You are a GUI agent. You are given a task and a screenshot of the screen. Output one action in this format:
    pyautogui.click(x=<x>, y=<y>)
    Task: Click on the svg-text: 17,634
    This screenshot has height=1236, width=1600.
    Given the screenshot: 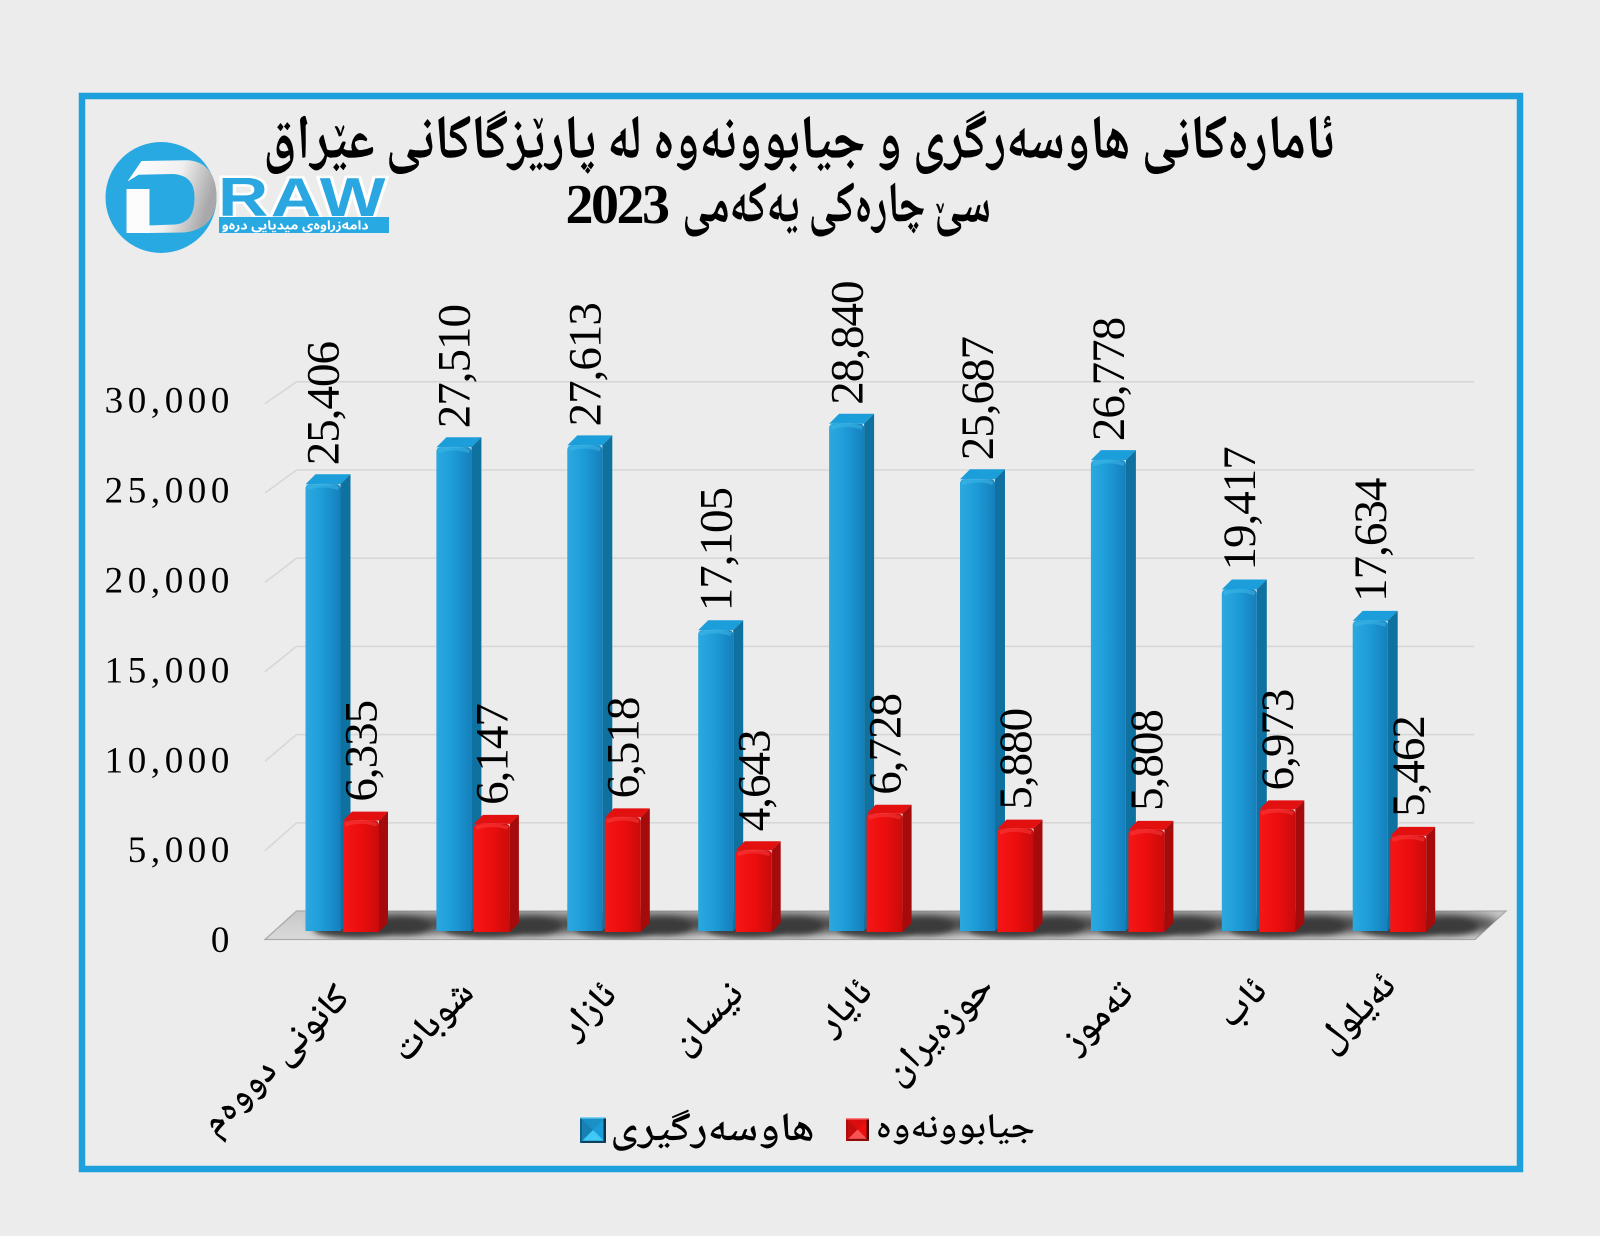 What is the action you would take?
    pyautogui.click(x=1371, y=540)
    